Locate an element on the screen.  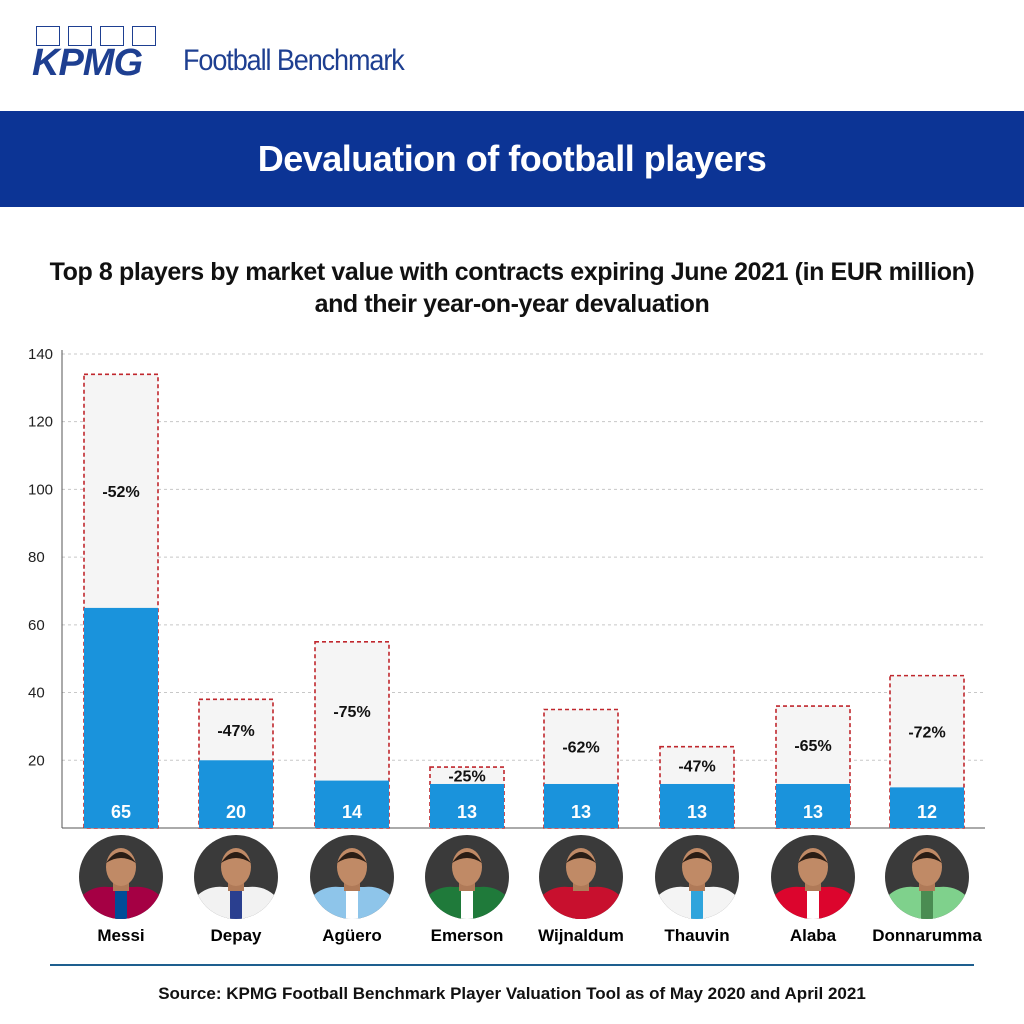
devaluation-label: -25% is located at coordinates (466, 777).